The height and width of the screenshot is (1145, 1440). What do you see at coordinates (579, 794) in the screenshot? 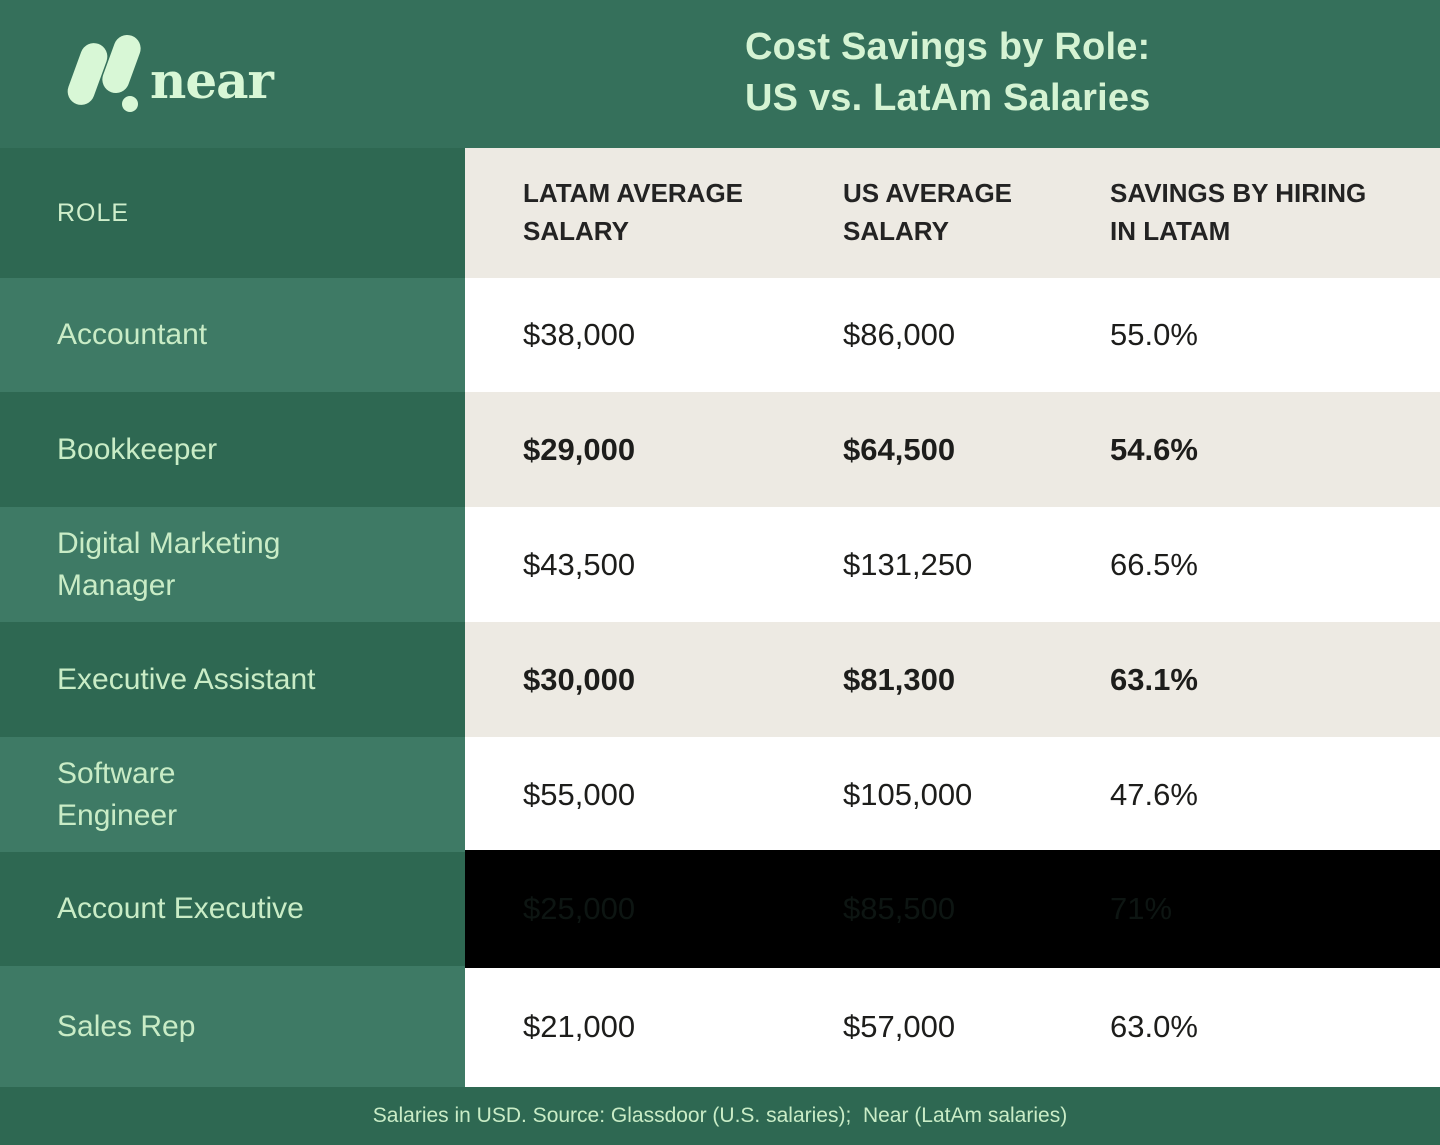
I see `latam-salary-value: $55,000` at bounding box center [579, 794].